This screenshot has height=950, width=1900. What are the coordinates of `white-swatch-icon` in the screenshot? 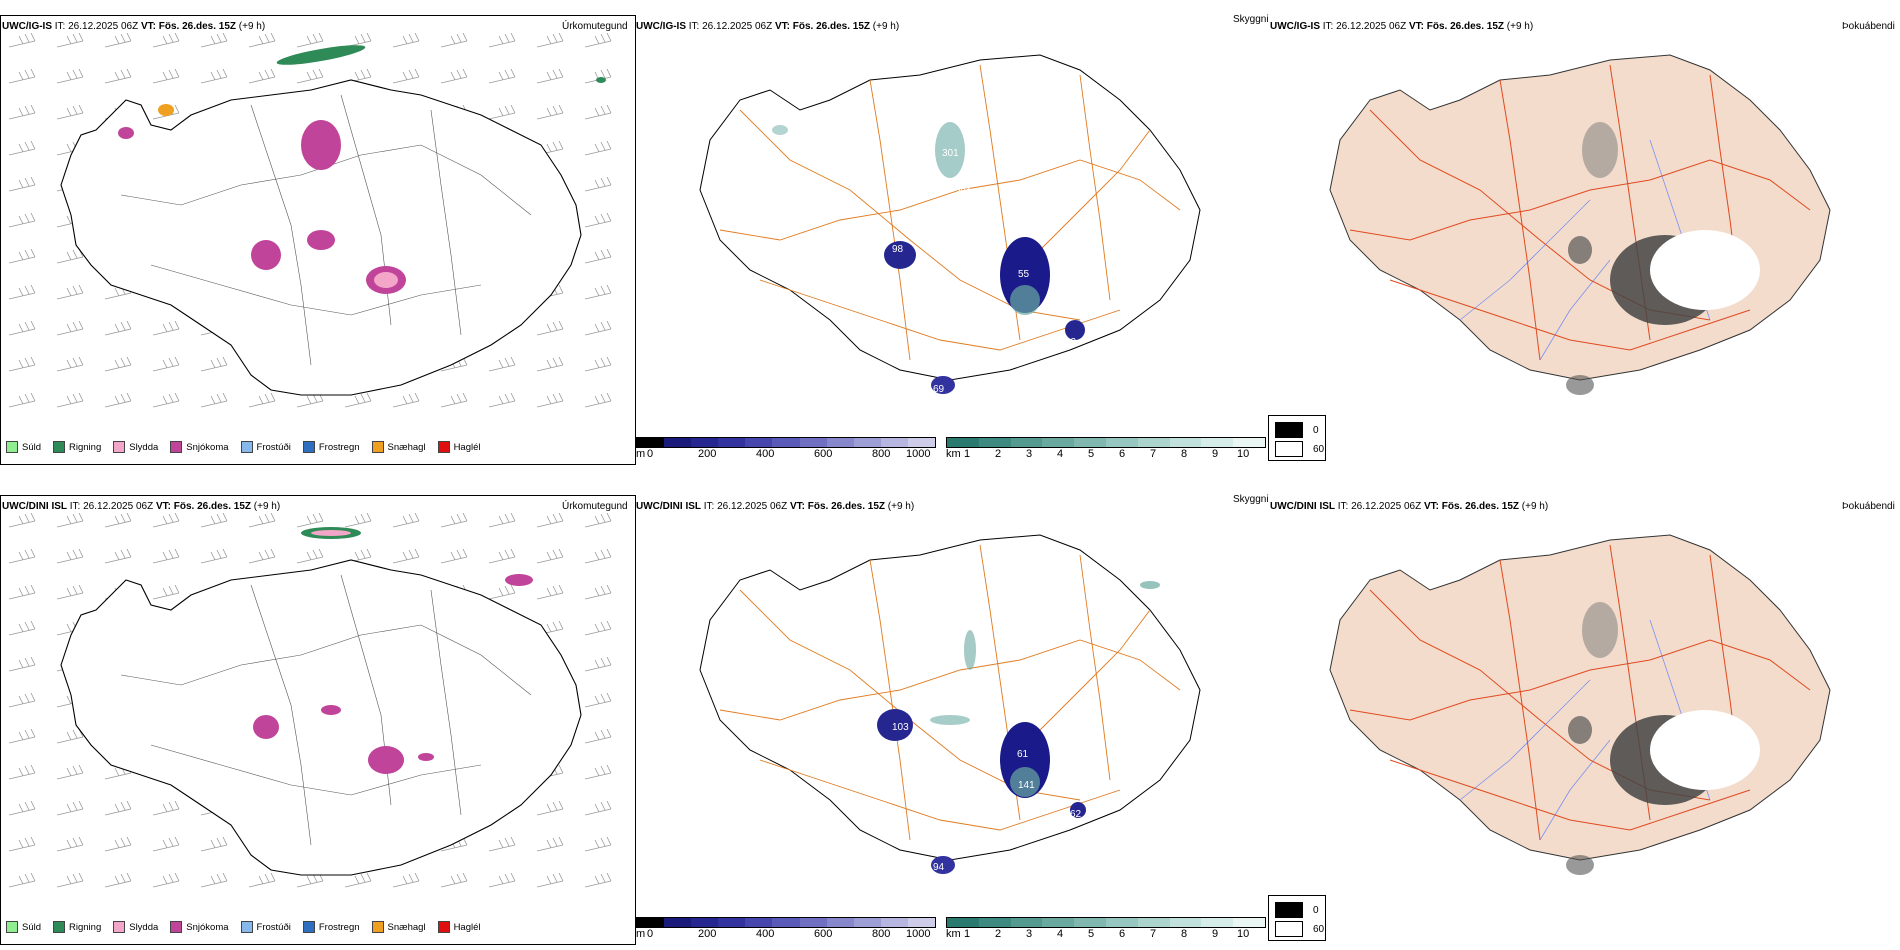 It's located at (1289, 449).